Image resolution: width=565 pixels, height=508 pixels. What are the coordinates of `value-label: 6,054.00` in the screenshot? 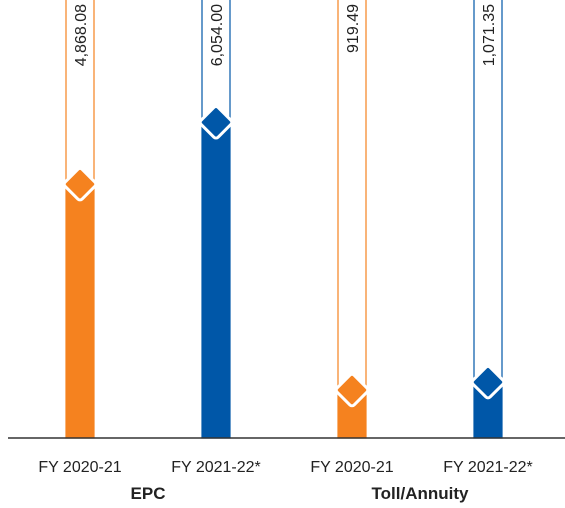 It's located at (217, 35).